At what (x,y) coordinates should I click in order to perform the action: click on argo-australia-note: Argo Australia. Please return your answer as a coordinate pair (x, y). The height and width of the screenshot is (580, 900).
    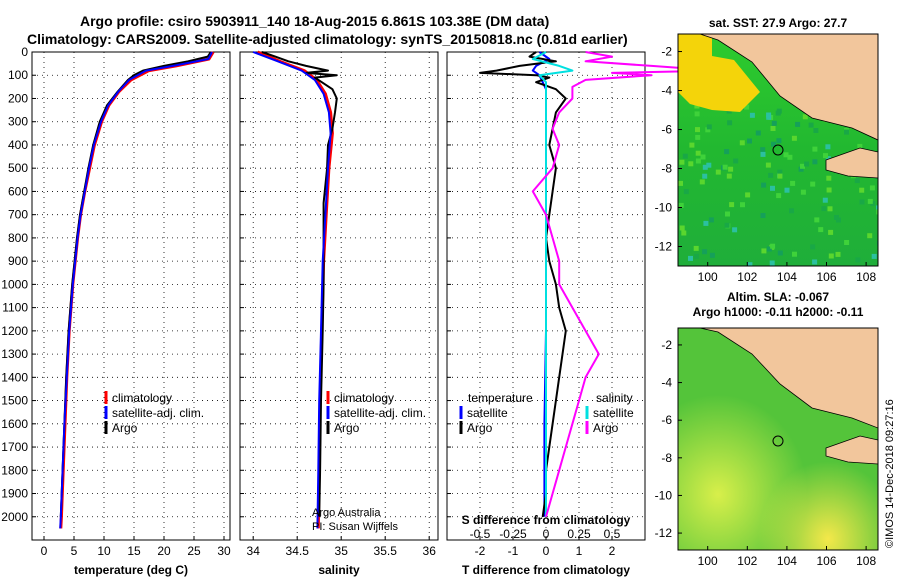
    Looking at the image, I should click on (346, 513).